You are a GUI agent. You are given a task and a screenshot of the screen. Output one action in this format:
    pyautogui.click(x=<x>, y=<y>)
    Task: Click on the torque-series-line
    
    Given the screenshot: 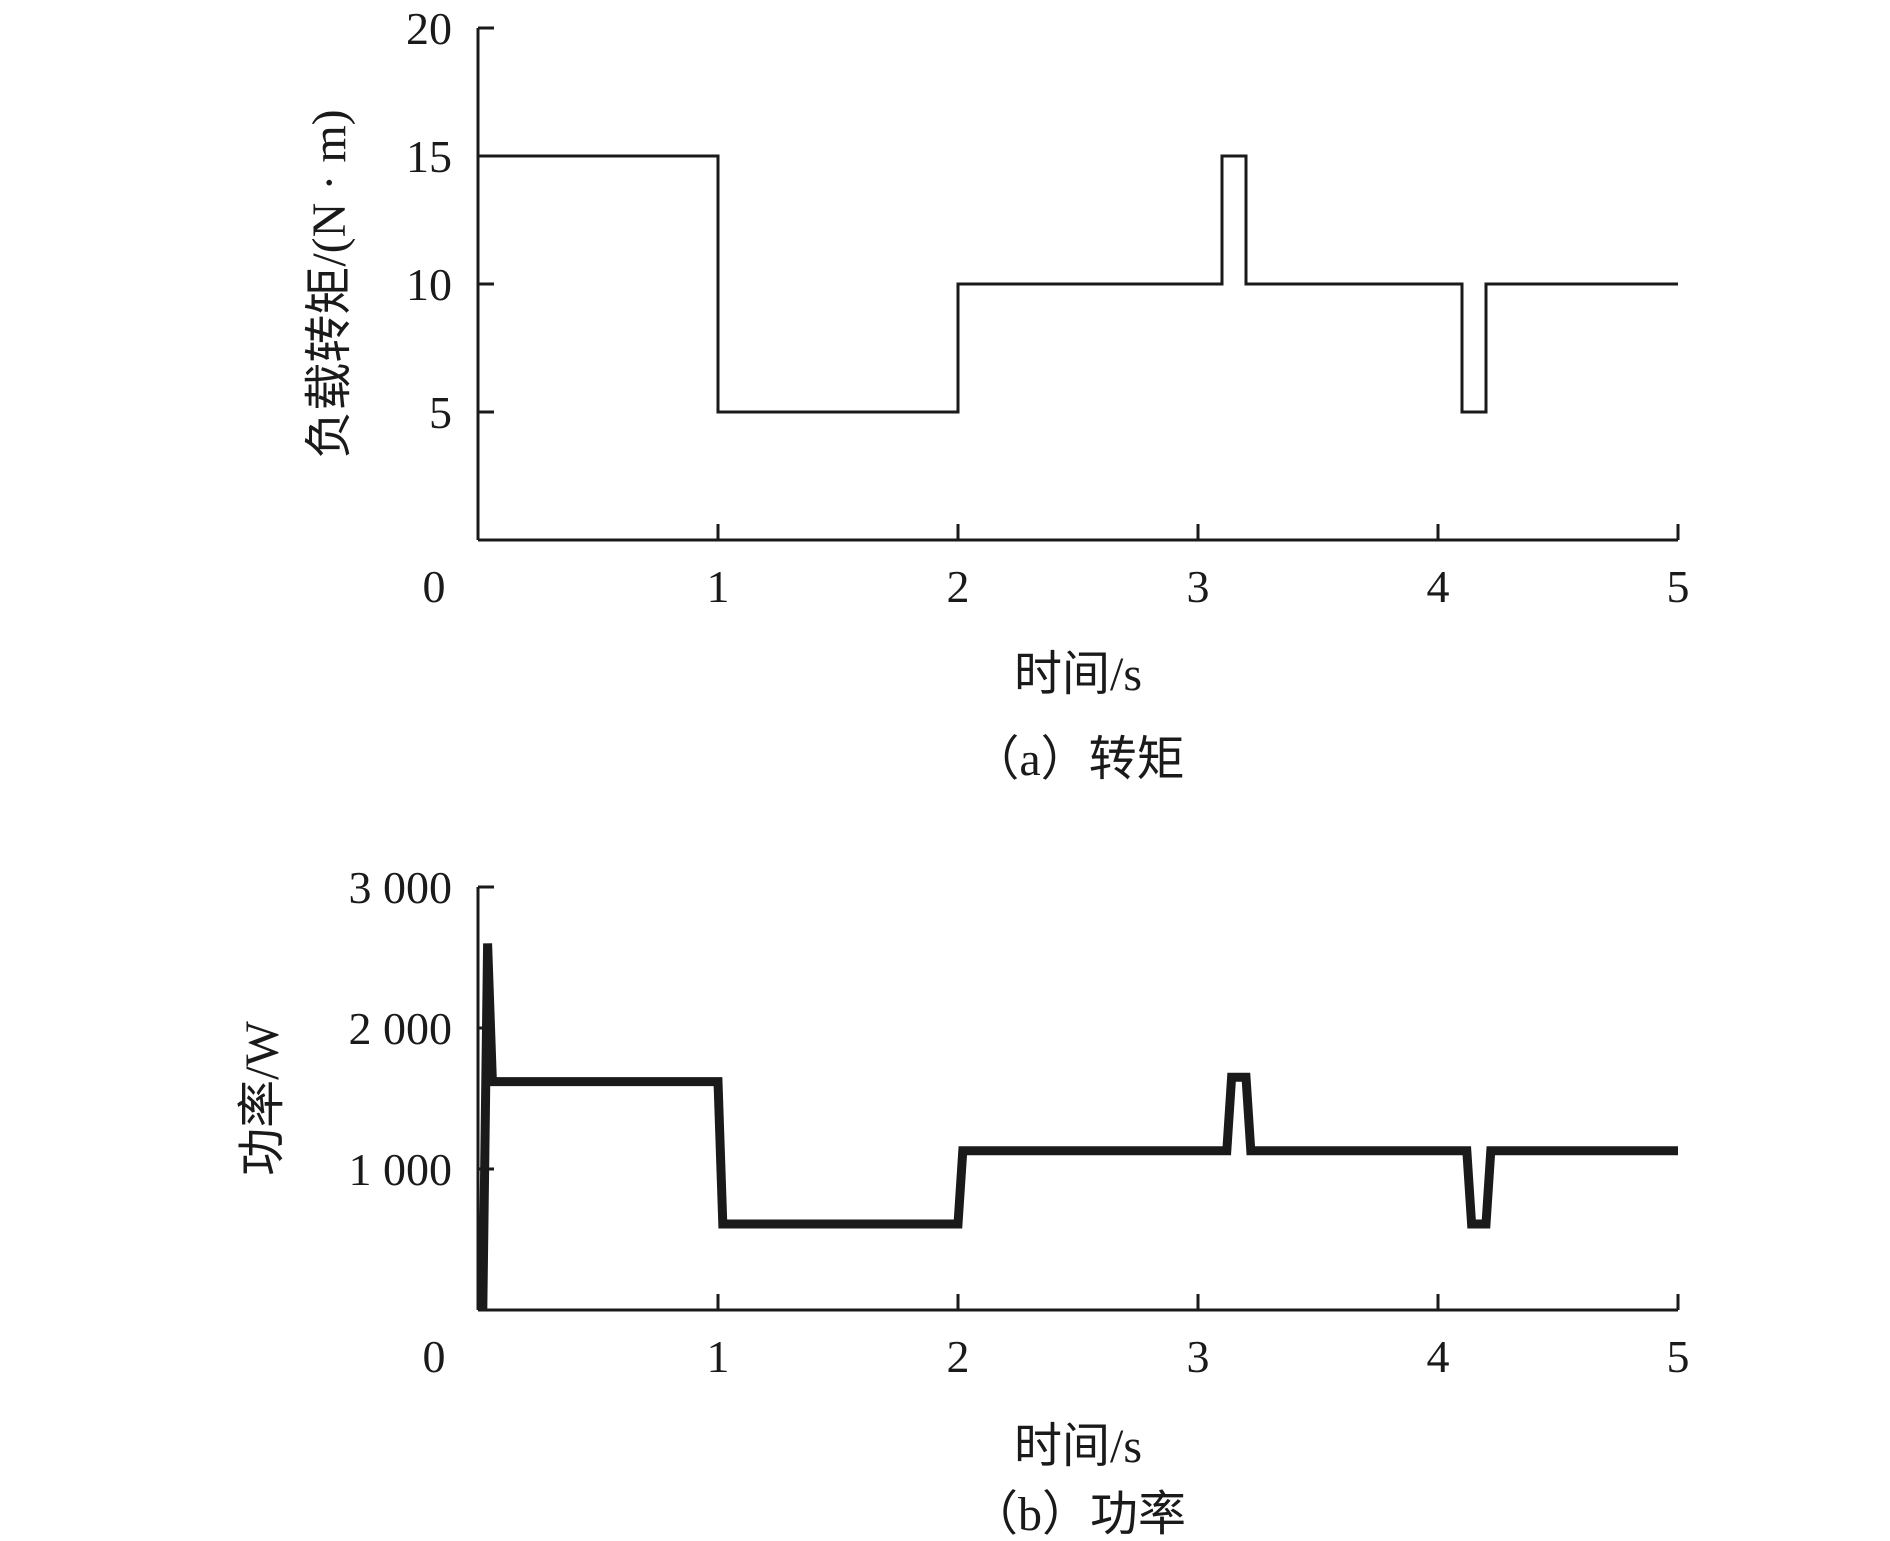 What is the action you would take?
    pyautogui.click(x=1078, y=284)
    